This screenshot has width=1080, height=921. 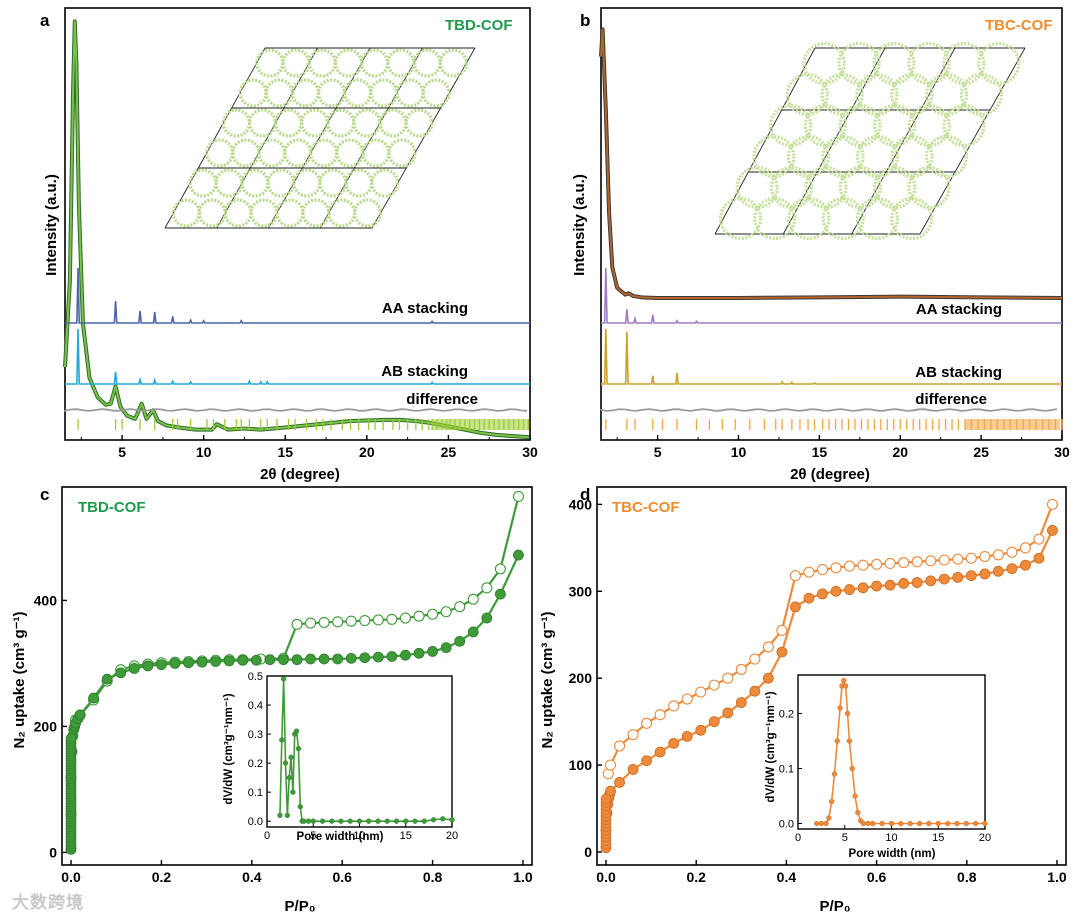 I want to click on inset-y-tick-label: 0.2, so click(x=786, y=715).